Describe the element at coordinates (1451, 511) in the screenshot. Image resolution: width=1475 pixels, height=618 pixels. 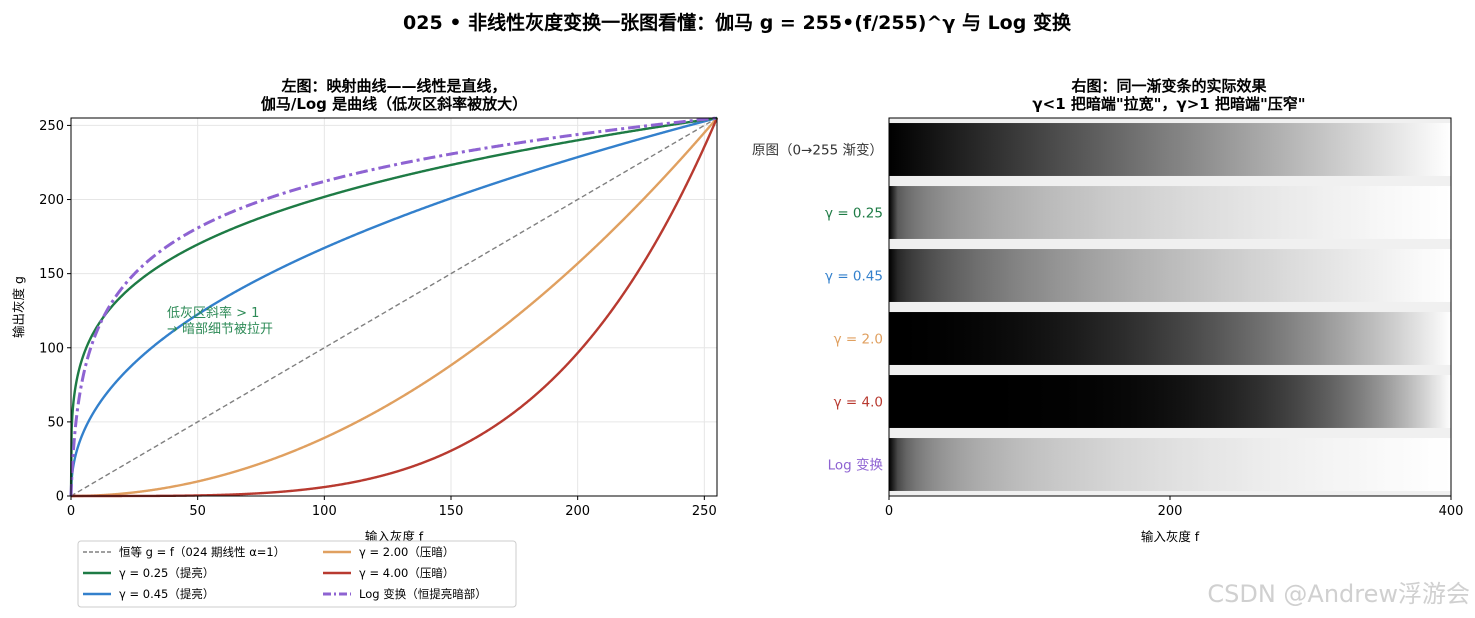
I see `right-x-tick-label: 400` at that location.